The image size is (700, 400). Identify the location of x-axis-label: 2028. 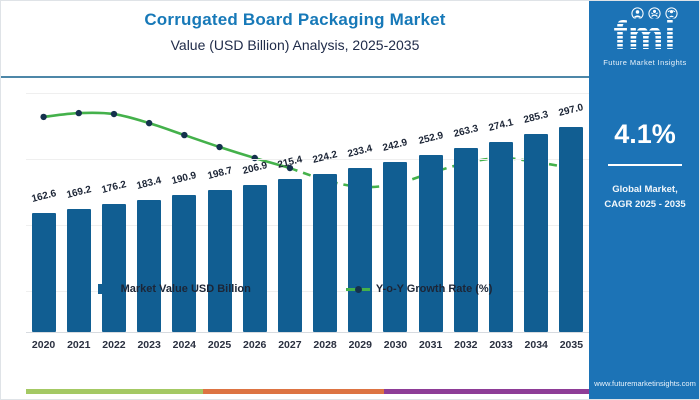
(325, 345).